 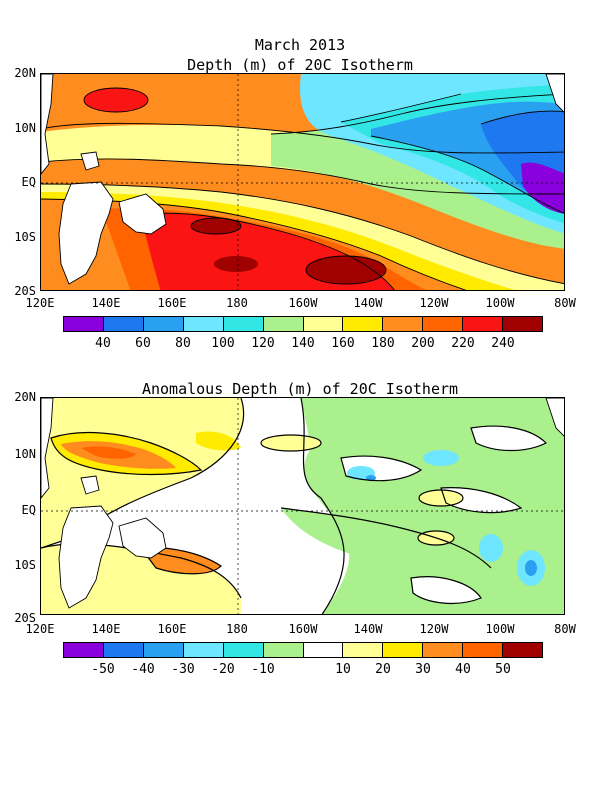 What do you see at coordinates (25, 128) in the screenshot?
I see `top-ylabel-10n: 10N` at bounding box center [25, 128].